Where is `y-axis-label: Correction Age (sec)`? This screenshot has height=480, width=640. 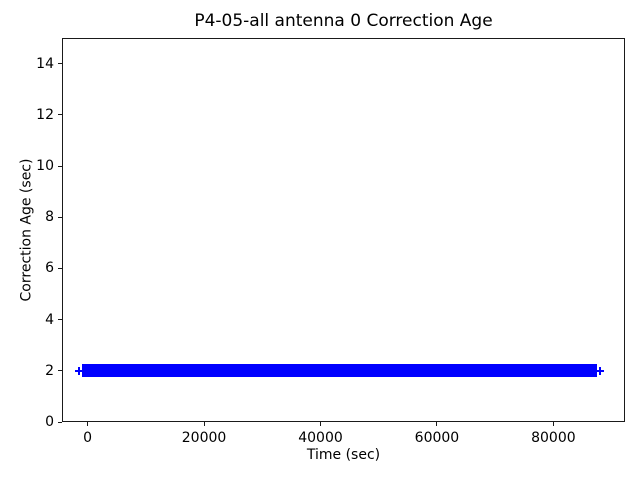 y-axis-label: Correction Age (sec) is located at coordinates (26, 230).